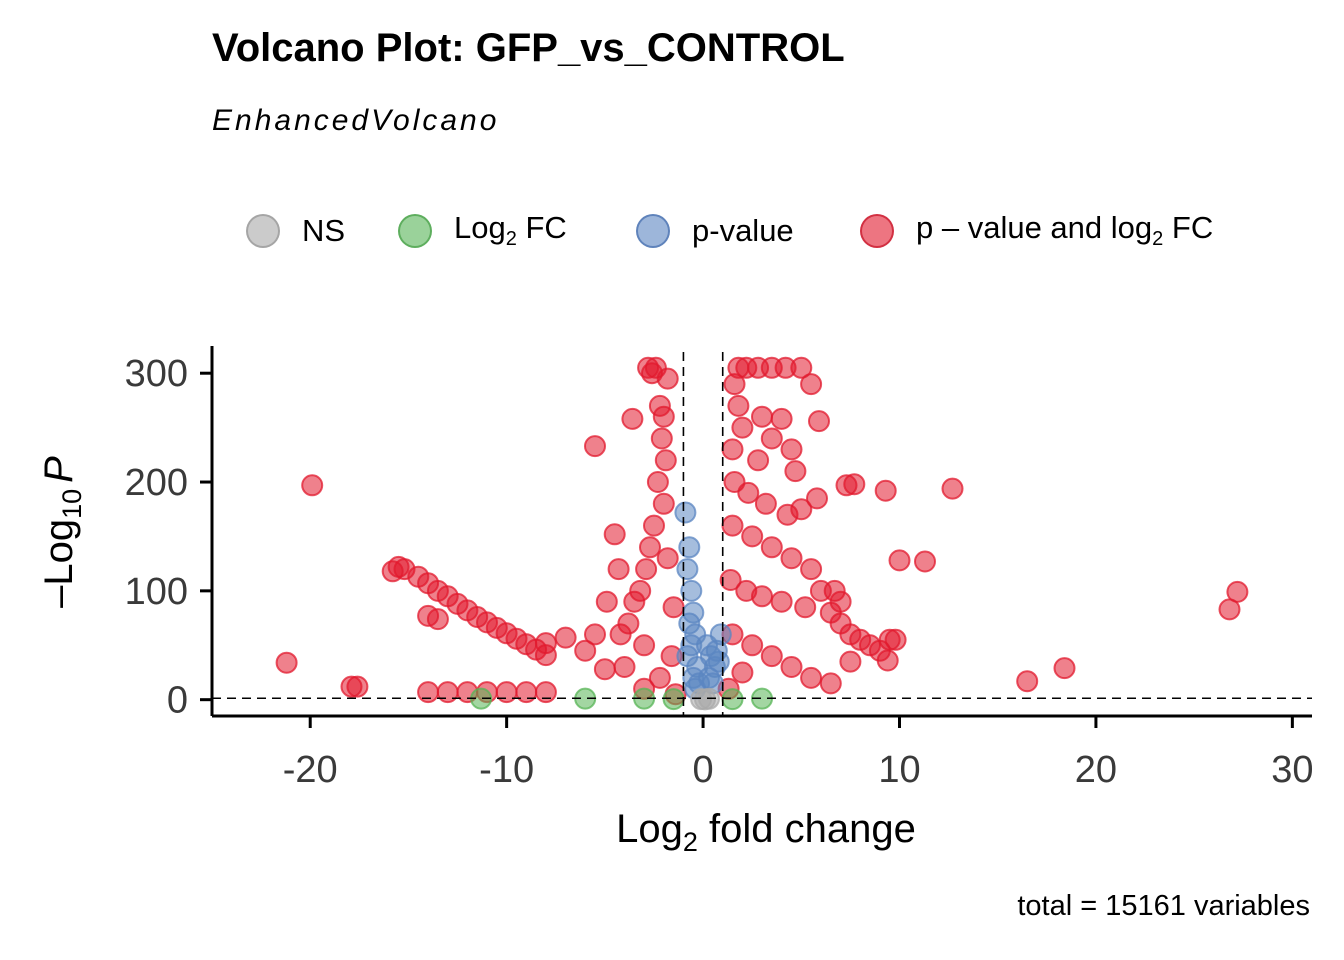 The image size is (1344, 960). I want to click on legend-item-log2fc: Log2 FC, so click(482, 231).